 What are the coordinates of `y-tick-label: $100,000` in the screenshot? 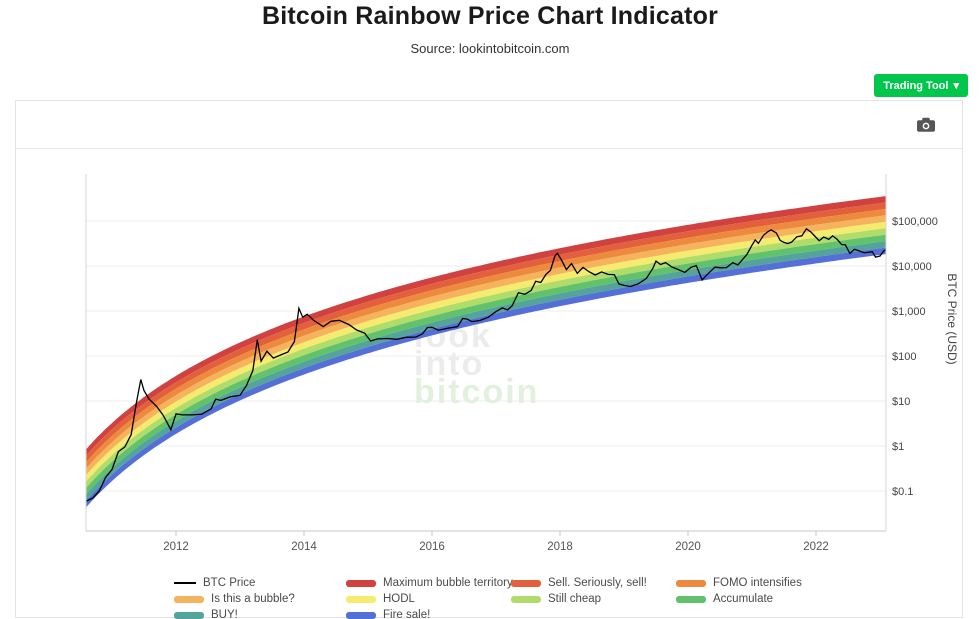 It's located at (915, 222).